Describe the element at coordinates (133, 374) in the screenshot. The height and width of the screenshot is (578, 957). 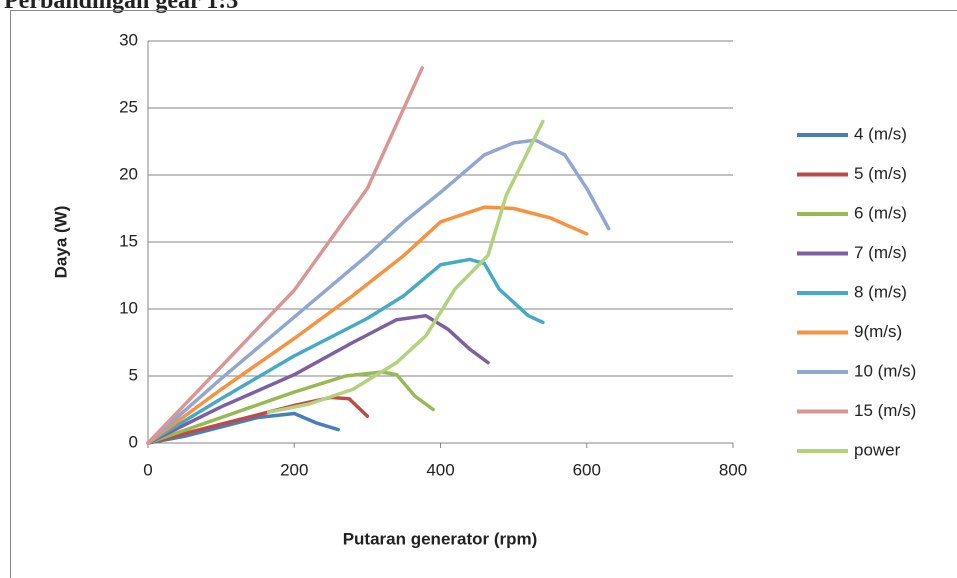
I see `y-tick-label: 5` at that location.